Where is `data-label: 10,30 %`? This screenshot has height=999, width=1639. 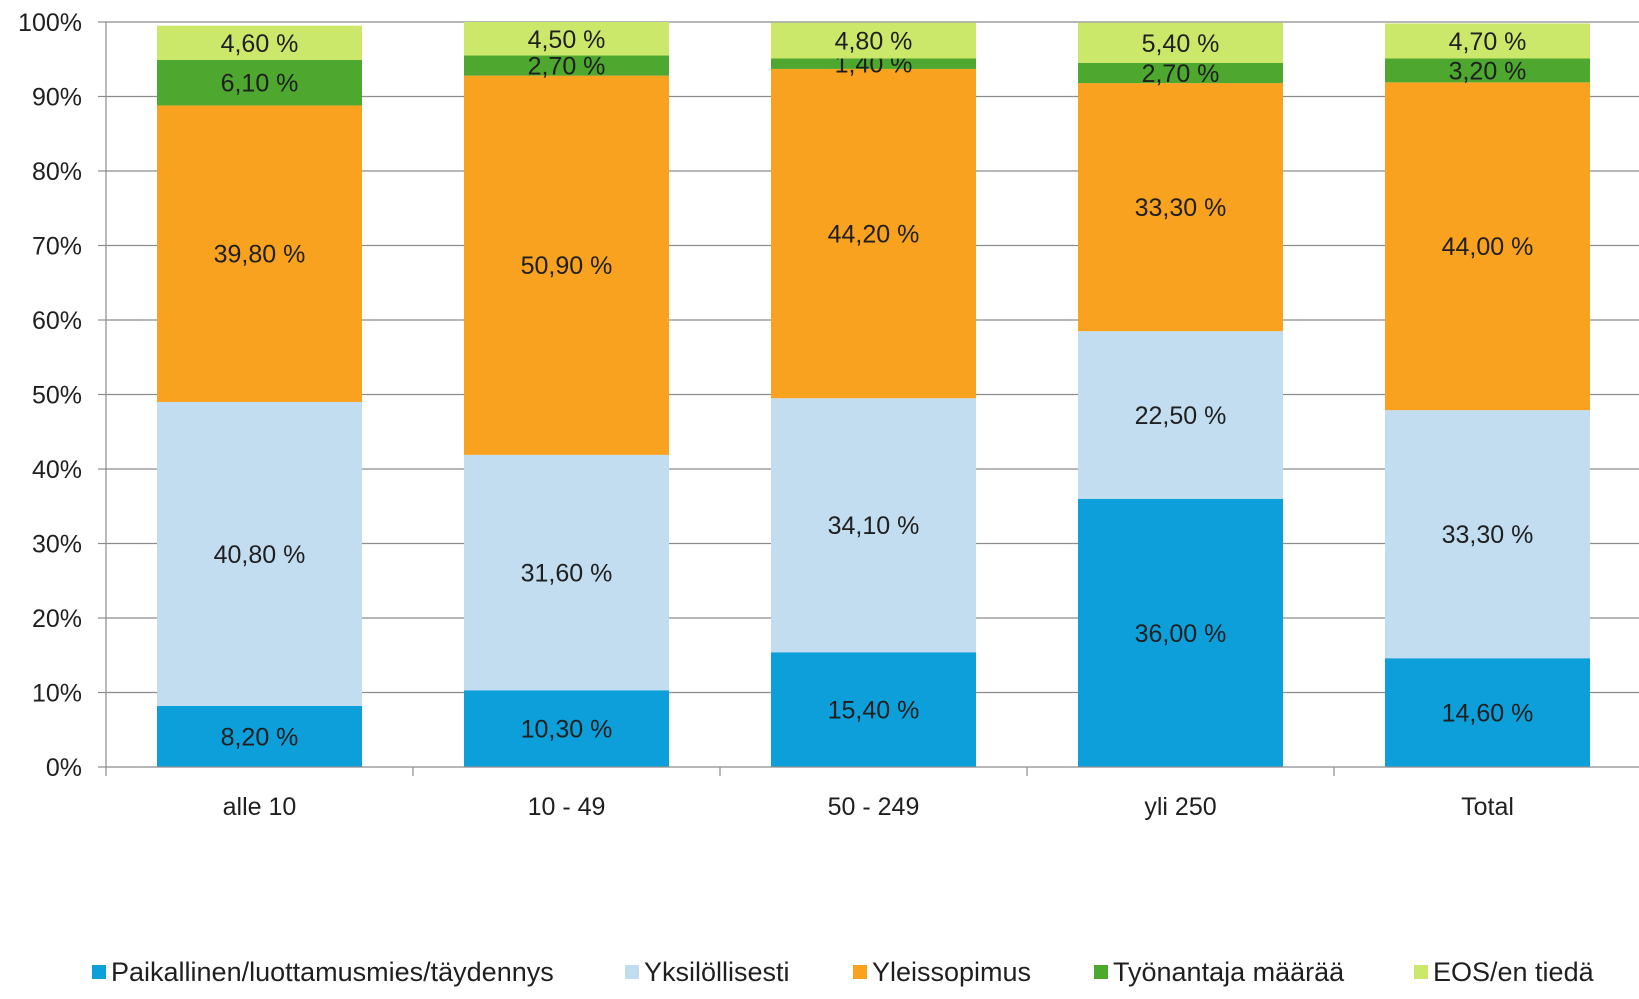 data-label: 10,30 % is located at coordinates (567, 730).